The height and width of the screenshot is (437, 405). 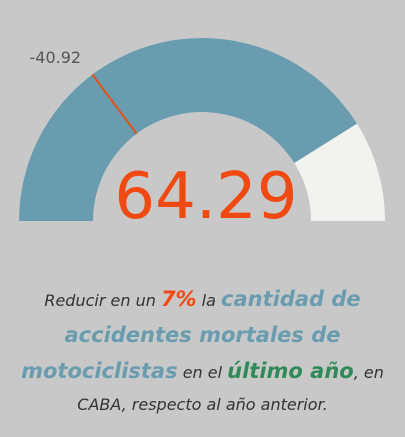 I want to click on caption-line-1: Reducir en un 7% la cantidad de, so click(x=202, y=300).